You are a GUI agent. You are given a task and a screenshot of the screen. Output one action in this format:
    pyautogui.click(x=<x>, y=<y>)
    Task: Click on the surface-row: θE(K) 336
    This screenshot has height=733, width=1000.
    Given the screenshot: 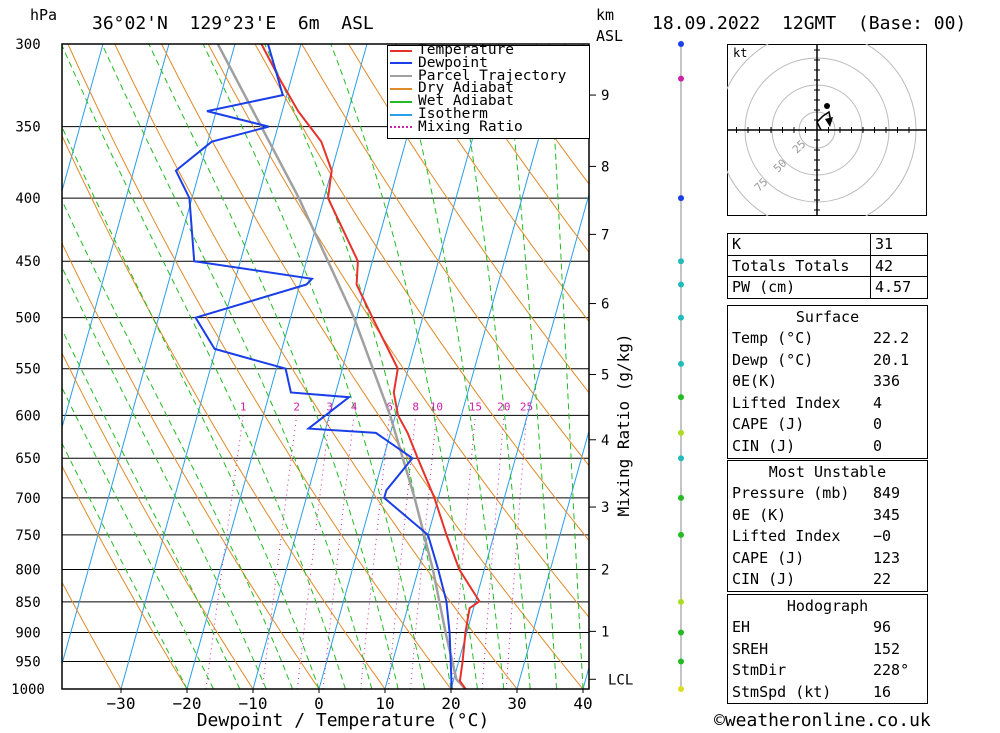 What is the action you would take?
    pyautogui.click(x=816, y=381)
    